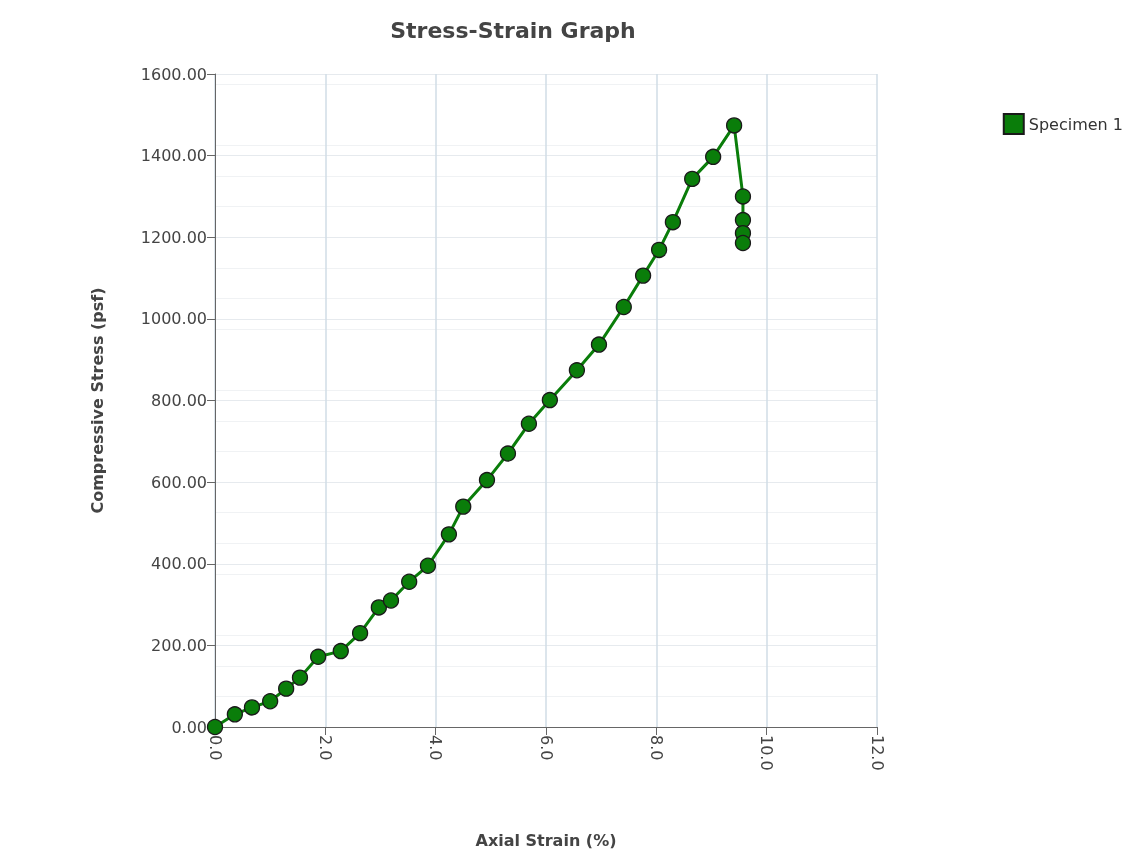 The width and height of the screenshot is (1141, 861). What do you see at coordinates (436, 748) in the screenshot?
I see `x-tick-label: 4.0` at bounding box center [436, 748].